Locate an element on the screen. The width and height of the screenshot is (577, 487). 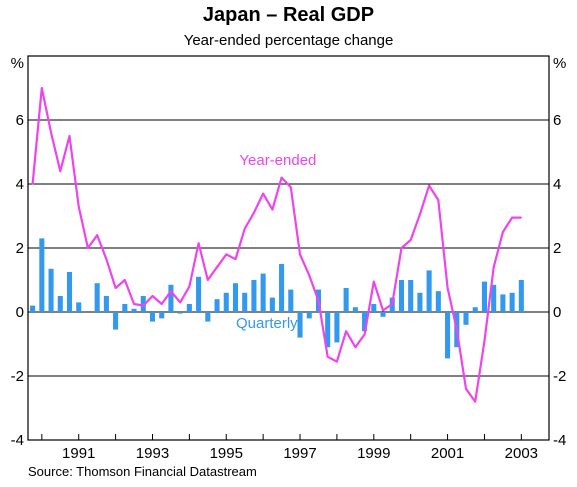
y-unit-right: % is located at coordinates (559, 63).